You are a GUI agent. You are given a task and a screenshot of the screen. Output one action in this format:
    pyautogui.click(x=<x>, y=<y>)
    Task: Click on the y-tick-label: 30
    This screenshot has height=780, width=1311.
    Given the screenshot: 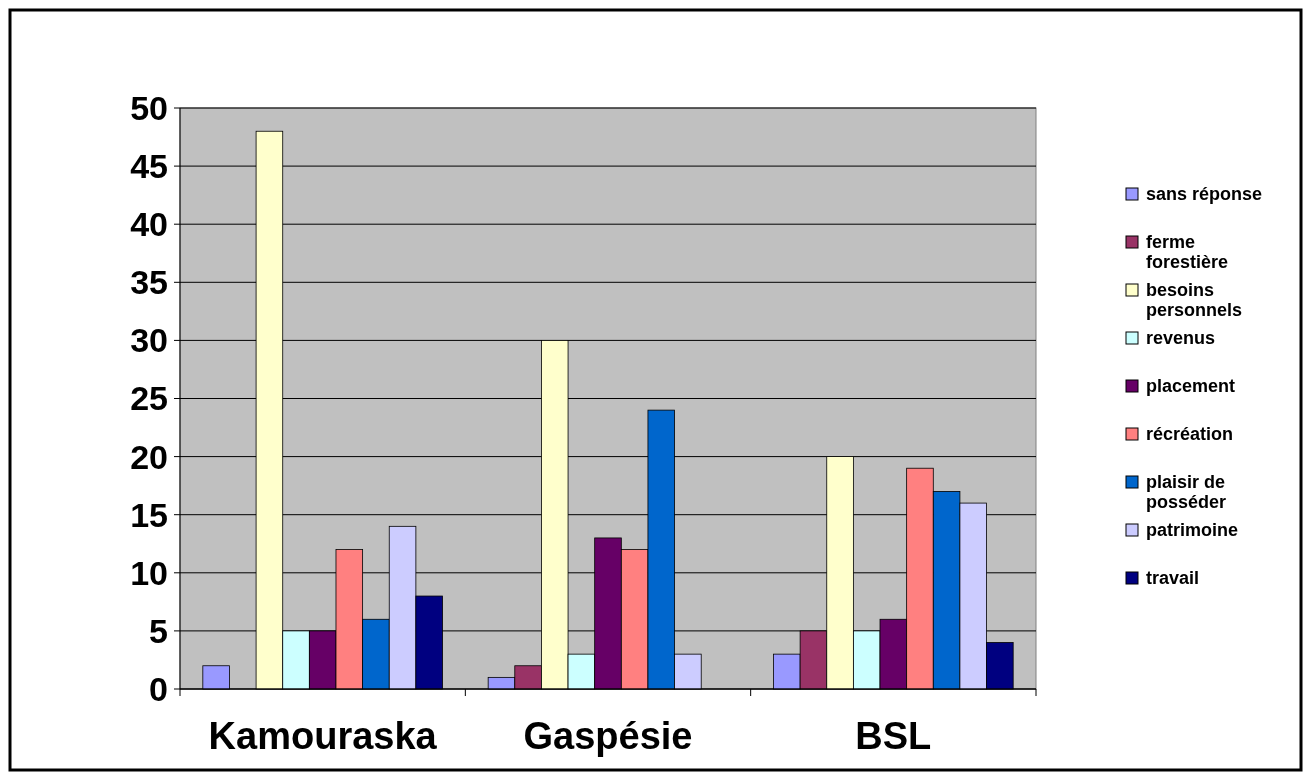 What is the action you would take?
    pyautogui.click(x=149, y=340)
    